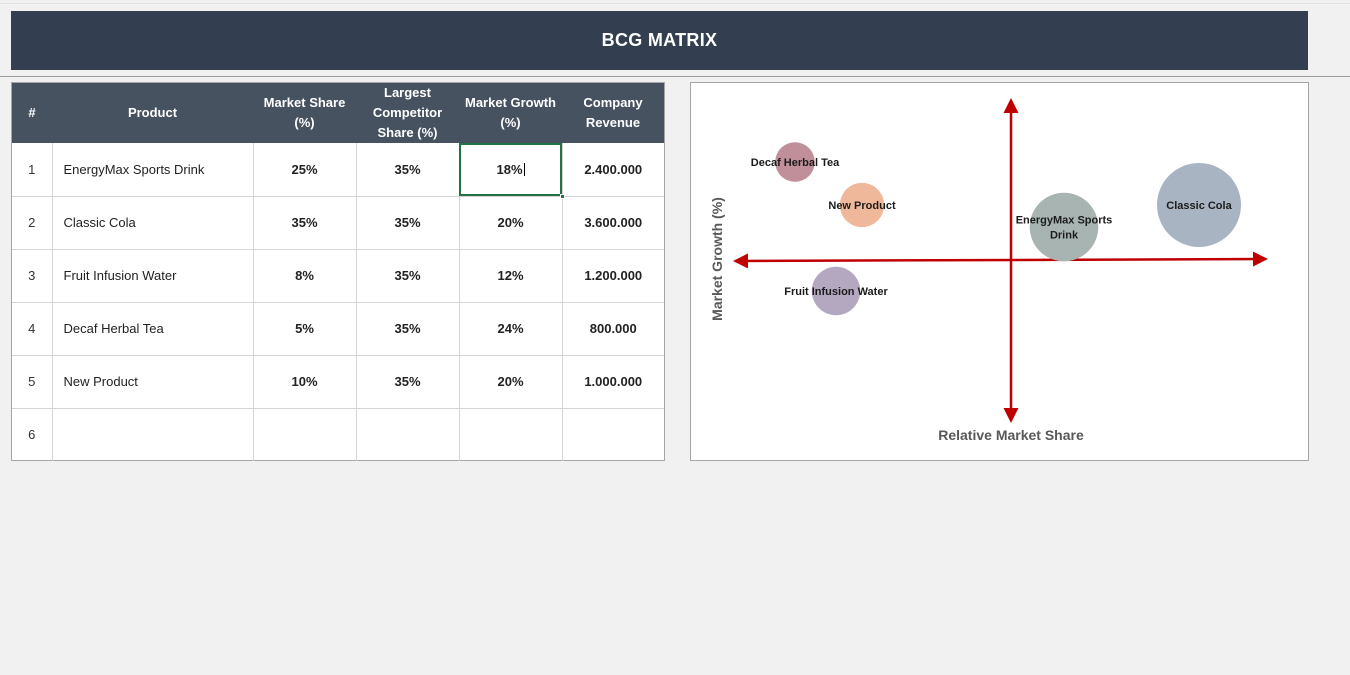 This screenshot has height=675, width=1350. I want to click on row-number-cell: 5, so click(32, 382).